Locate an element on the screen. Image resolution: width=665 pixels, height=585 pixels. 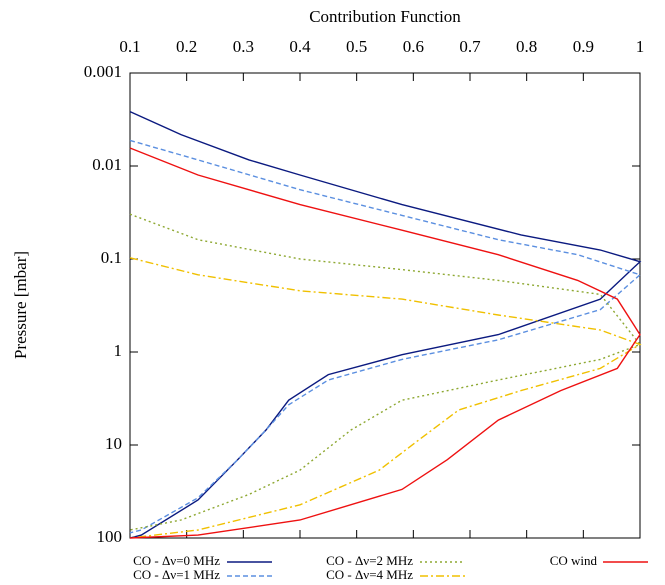
x-tick-label: 1 is located at coordinates (640, 46).